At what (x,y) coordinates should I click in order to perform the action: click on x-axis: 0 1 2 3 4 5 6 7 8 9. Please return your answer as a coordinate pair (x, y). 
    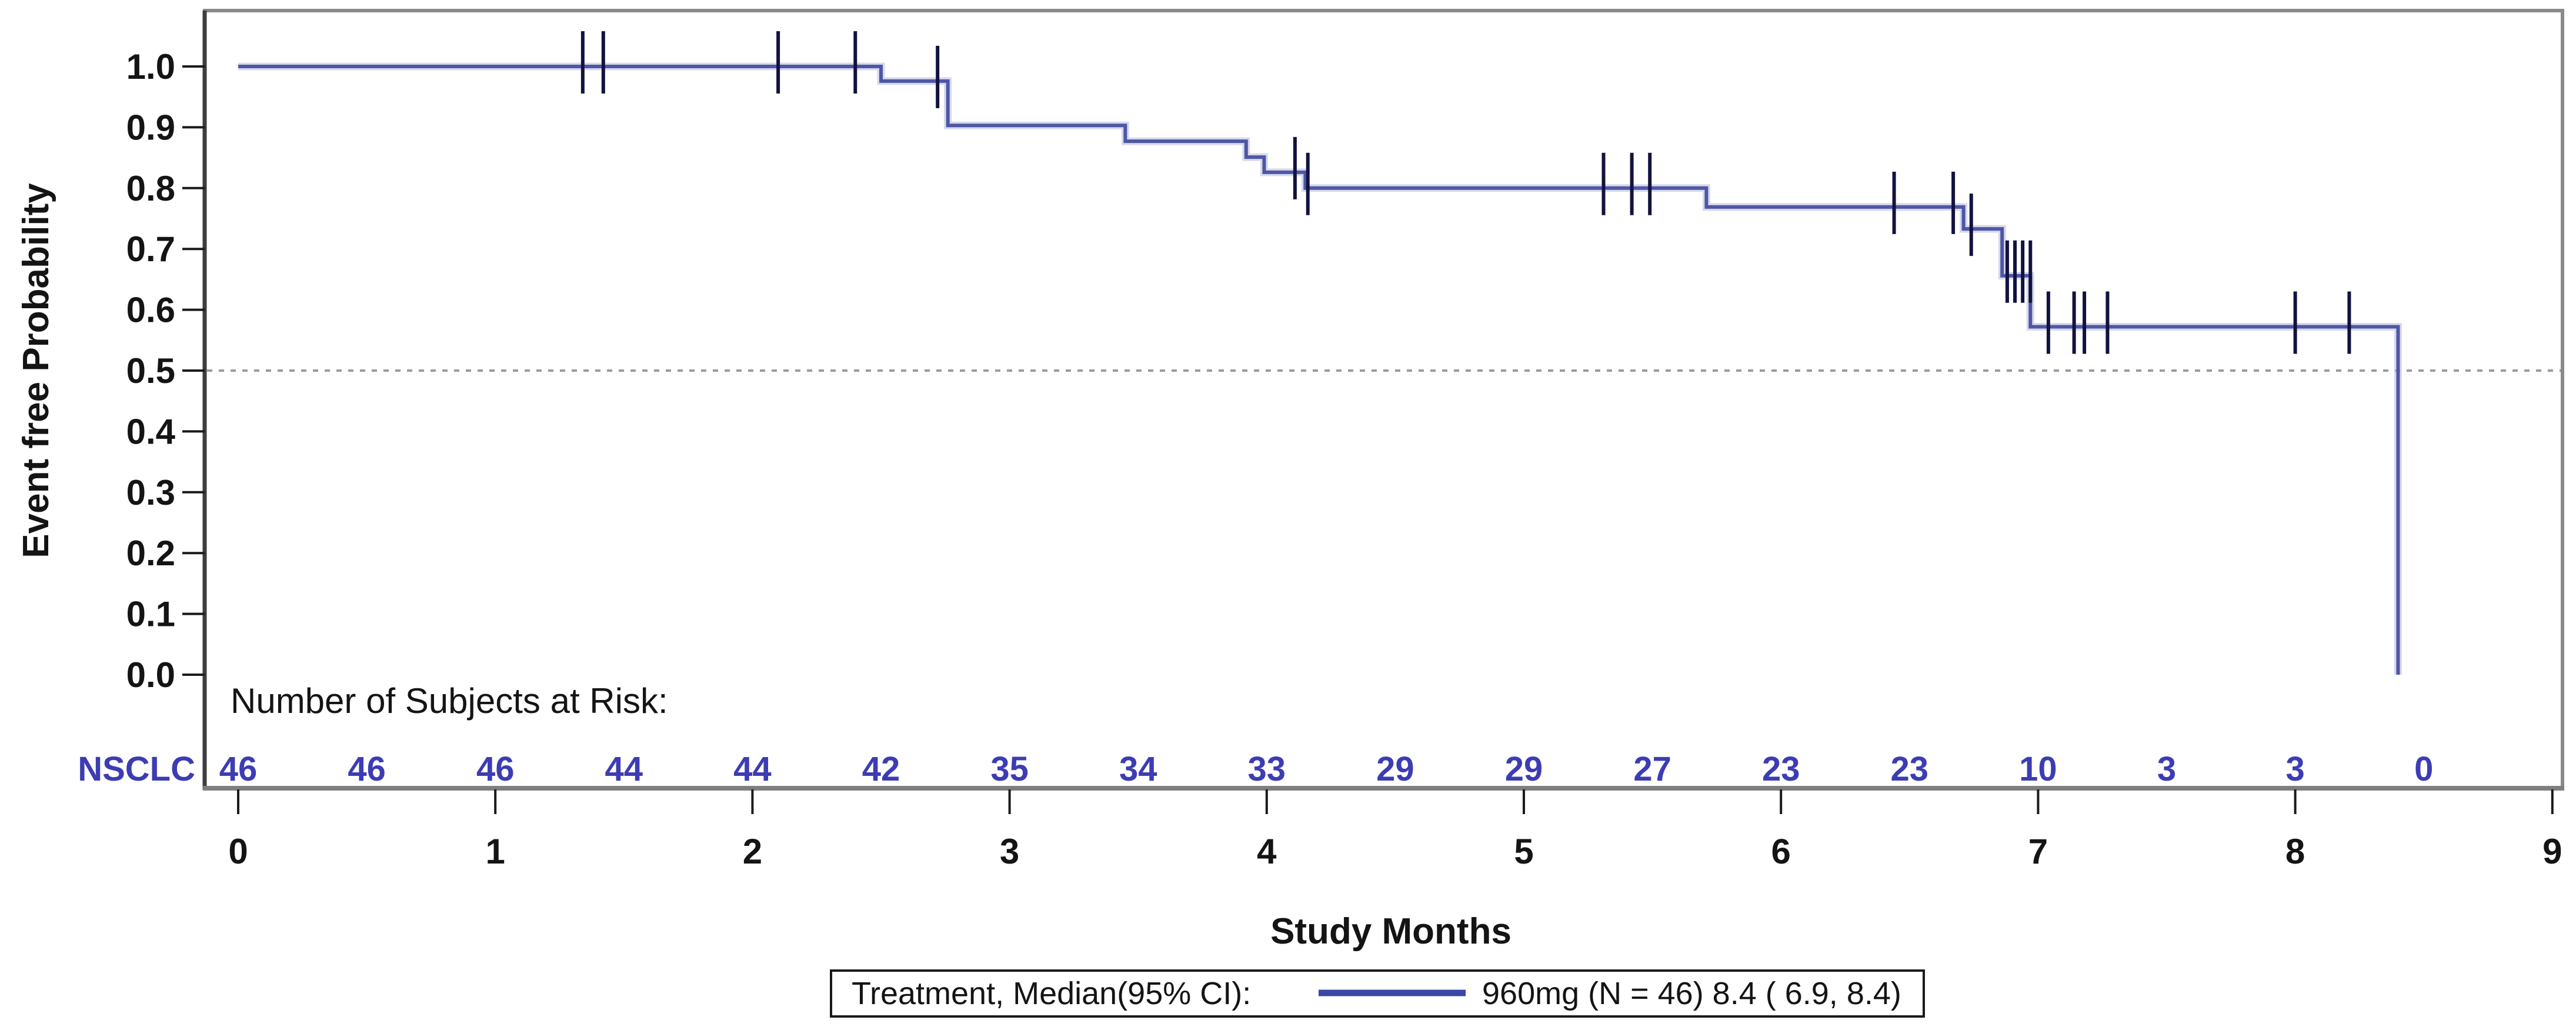
    Looking at the image, I should click on (1395, 830).